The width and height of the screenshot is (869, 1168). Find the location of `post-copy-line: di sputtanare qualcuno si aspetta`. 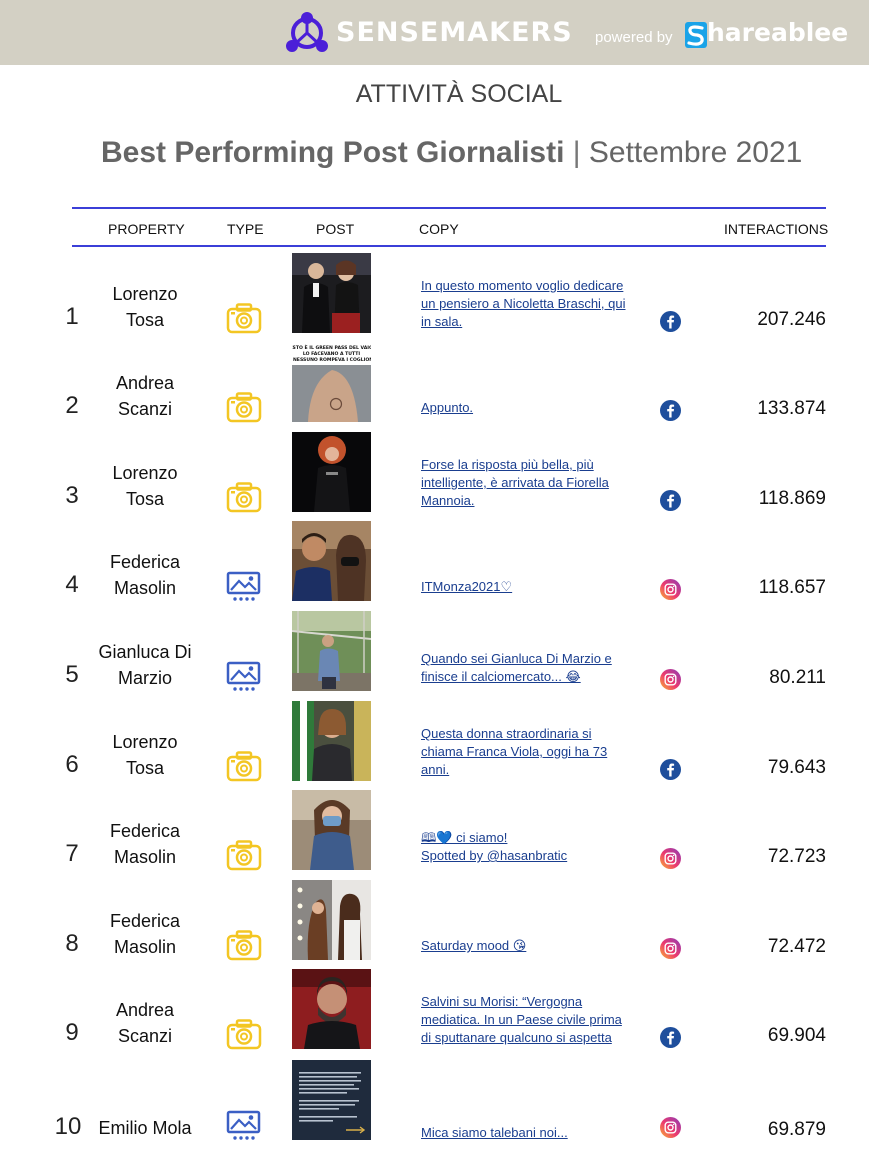

post-copy-line: di sputtanare qualcuno si aspetta is located at coordinates (535, 1038).